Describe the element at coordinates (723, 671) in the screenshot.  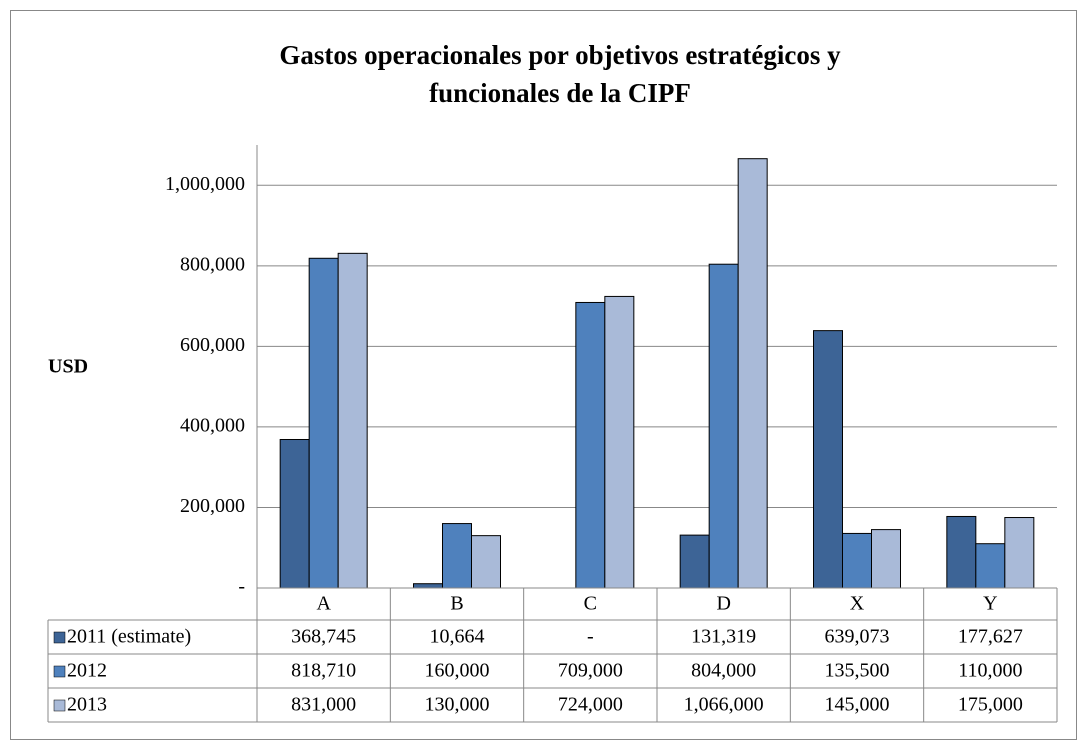
I see `table-value: 804,000` at that location.